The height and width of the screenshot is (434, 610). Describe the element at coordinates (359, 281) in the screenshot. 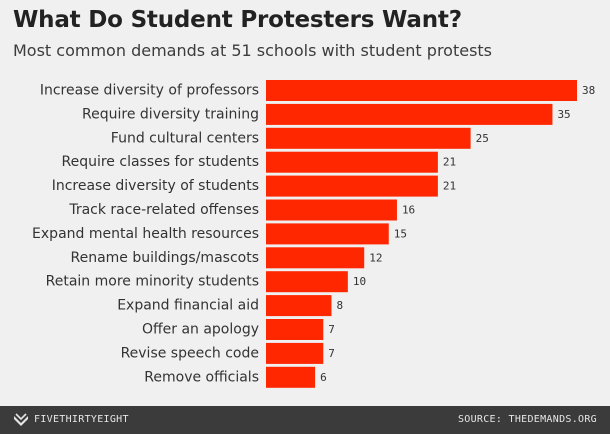

I see `value-label: 10` at that location.